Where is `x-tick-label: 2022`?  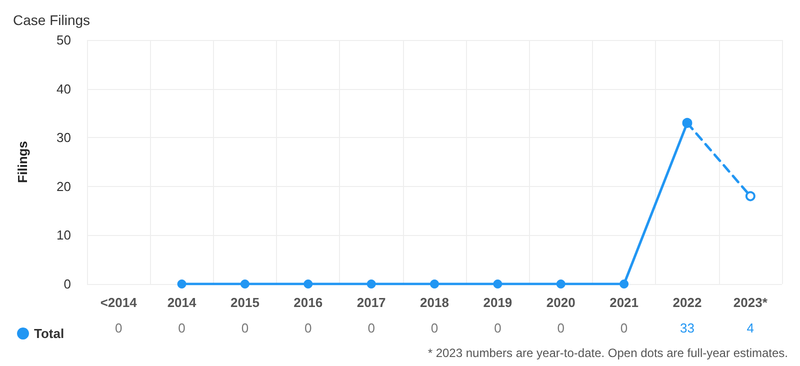
x-tick-label: 2022 is located at coordinates (687, 302).